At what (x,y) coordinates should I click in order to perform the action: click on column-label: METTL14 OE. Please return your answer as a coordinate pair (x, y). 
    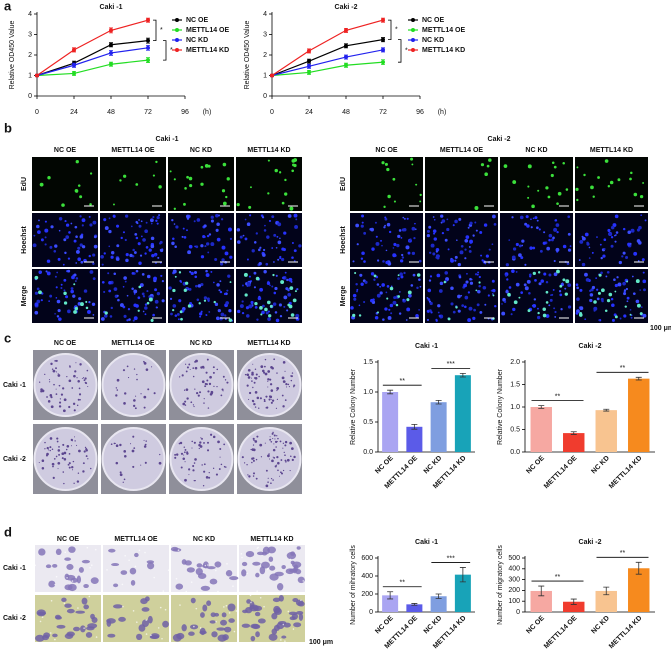
    Looking at the image, I should click on (462, 150).